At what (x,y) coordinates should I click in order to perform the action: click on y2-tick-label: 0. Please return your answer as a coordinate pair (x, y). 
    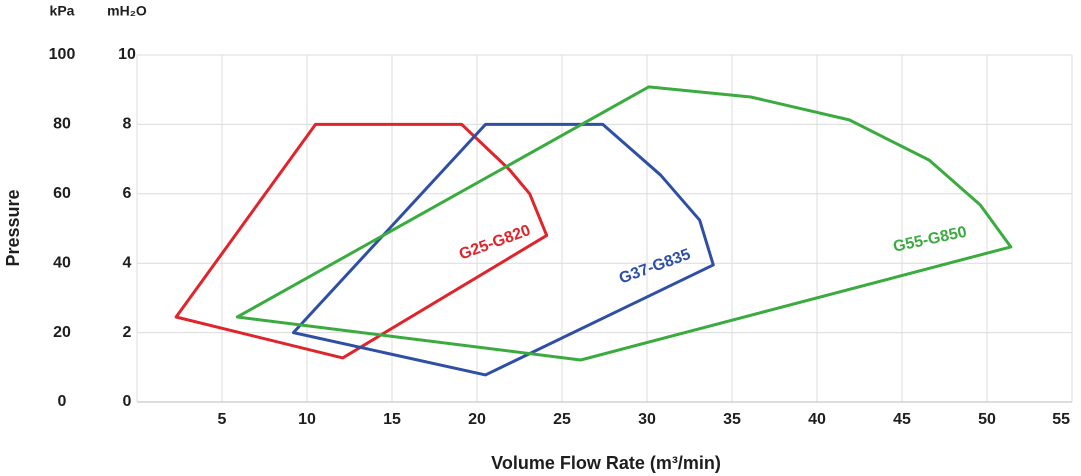
    Looking at the image, I should click on (127, 401).